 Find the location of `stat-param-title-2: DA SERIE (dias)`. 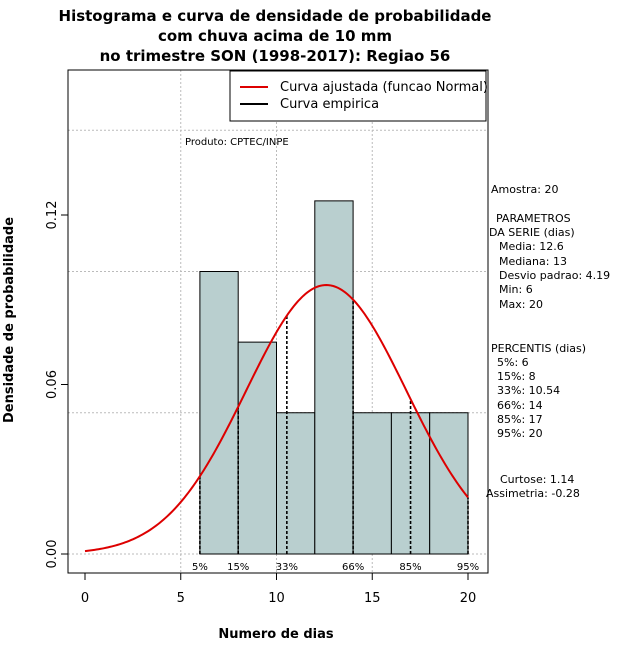

stat-param-title-2: DA SERIE (dias) is located at coordinates (532, 232).